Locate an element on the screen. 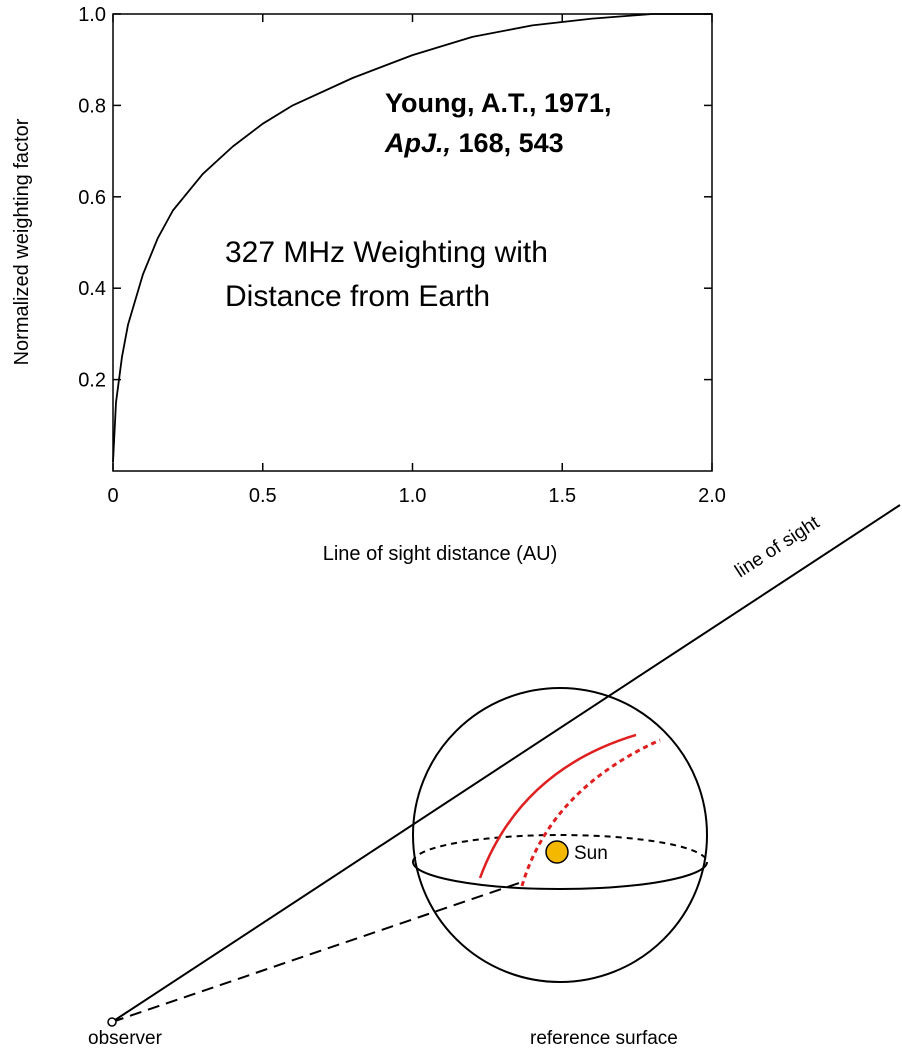 The width and height of the screenshot is (902, 1056). x-tick-label: 1.5 is located at coordinates (562, 496).